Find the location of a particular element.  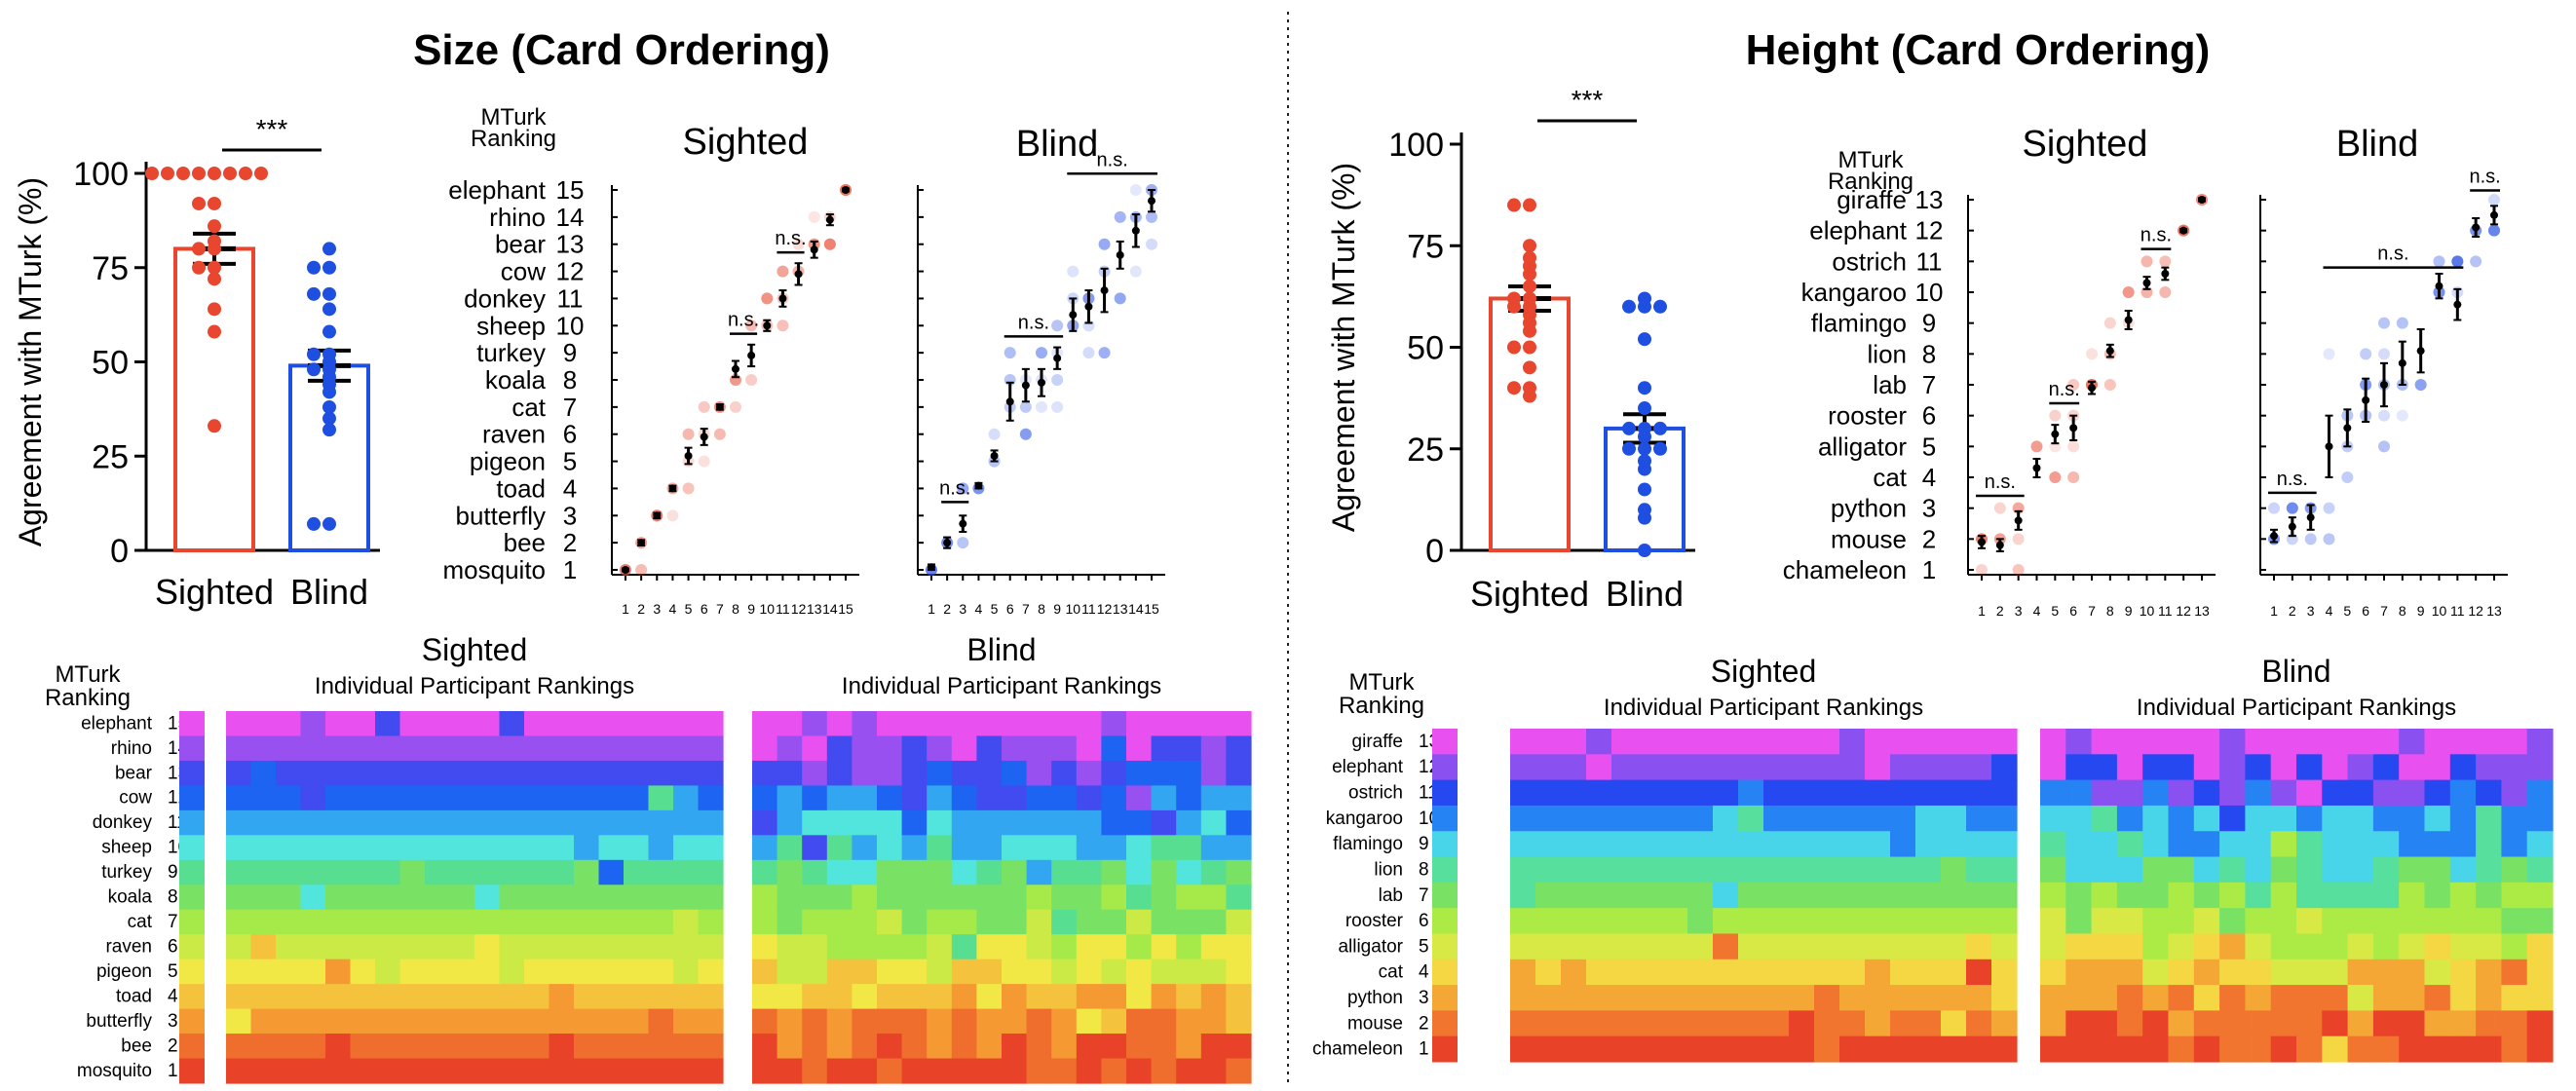

height-scatter-xtick-label: 10 is located at coordinates (2439, 611).